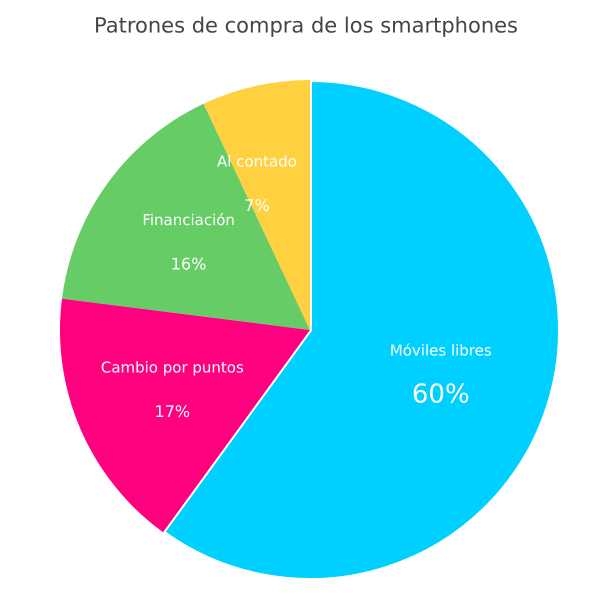 Image resolution: width=612 pixels, height=593 pixels. Describe the element at coordinates (172, 412) in the screenshot. I see `data-label: 17%` at that location.